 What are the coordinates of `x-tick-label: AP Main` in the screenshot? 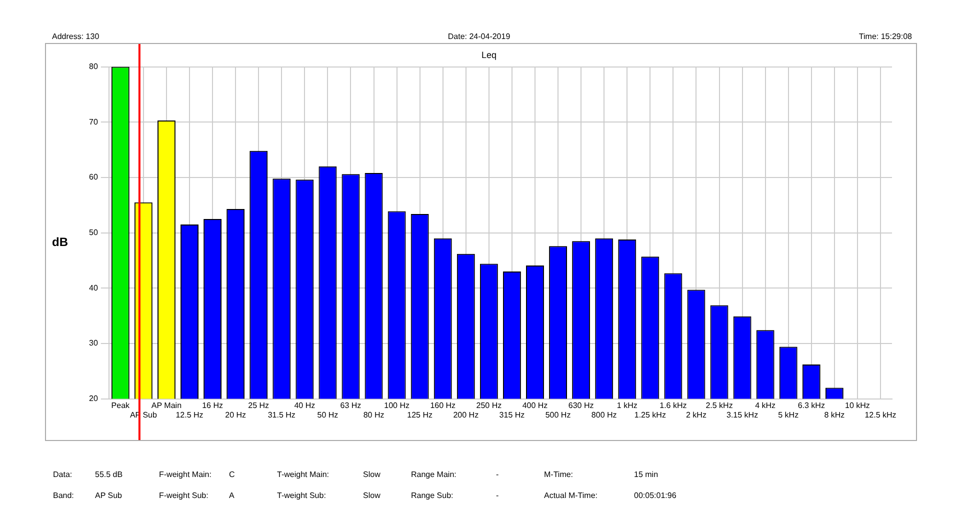 It's located at (166, 405).